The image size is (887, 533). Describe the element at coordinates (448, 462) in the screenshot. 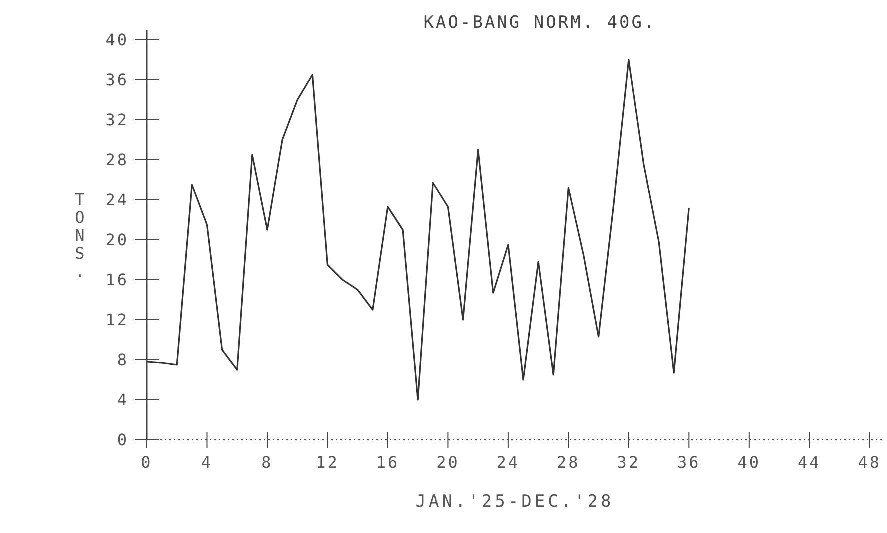

I see `x-tick-label: 20` at that location.